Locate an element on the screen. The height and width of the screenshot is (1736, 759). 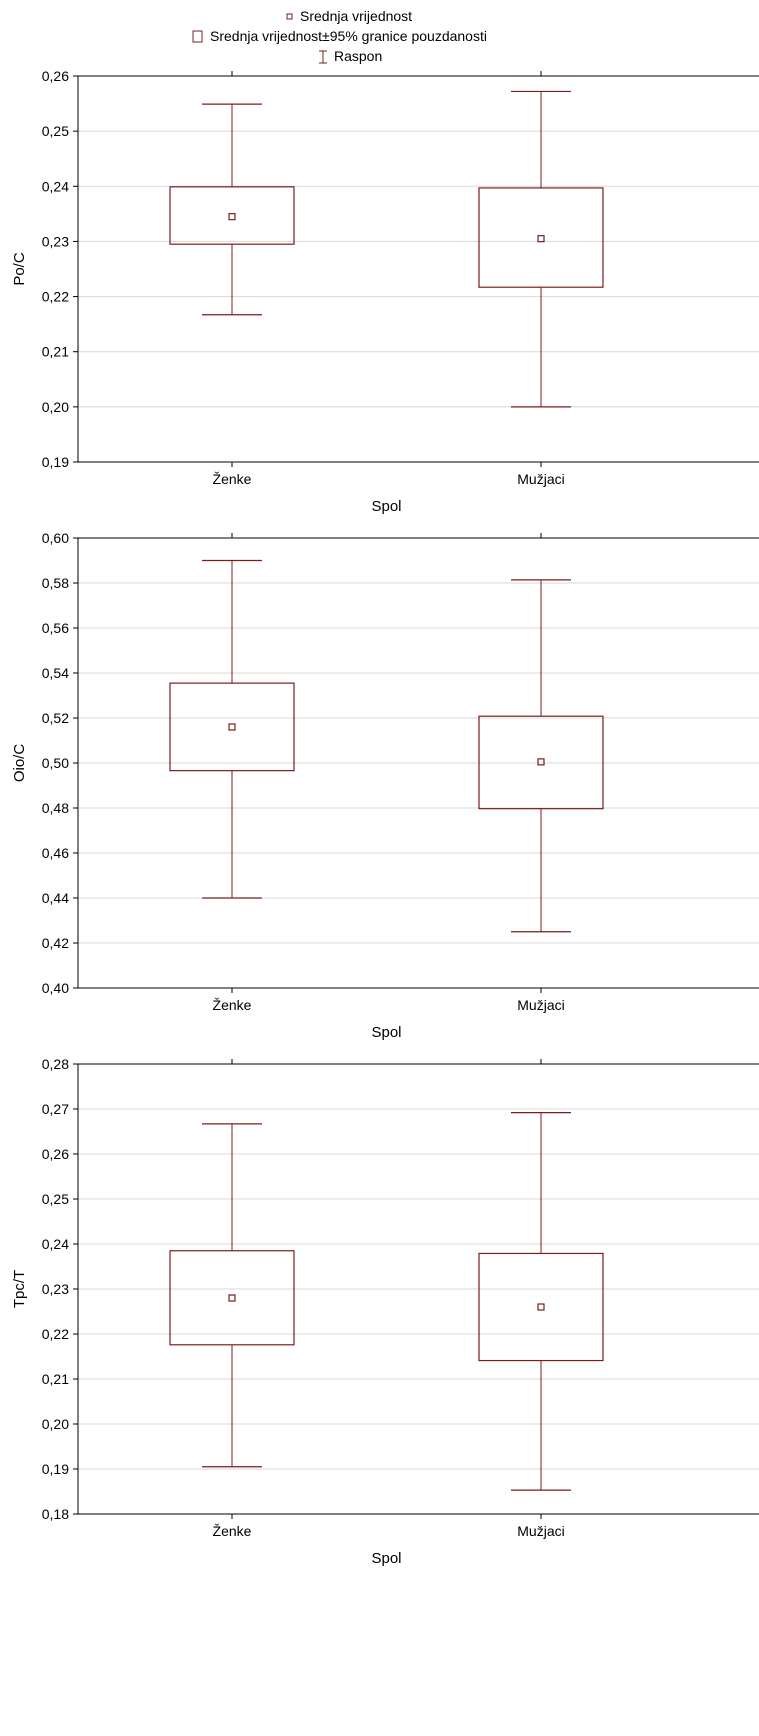
legend-range-label: Raspon is located at coordinates (358, 56).